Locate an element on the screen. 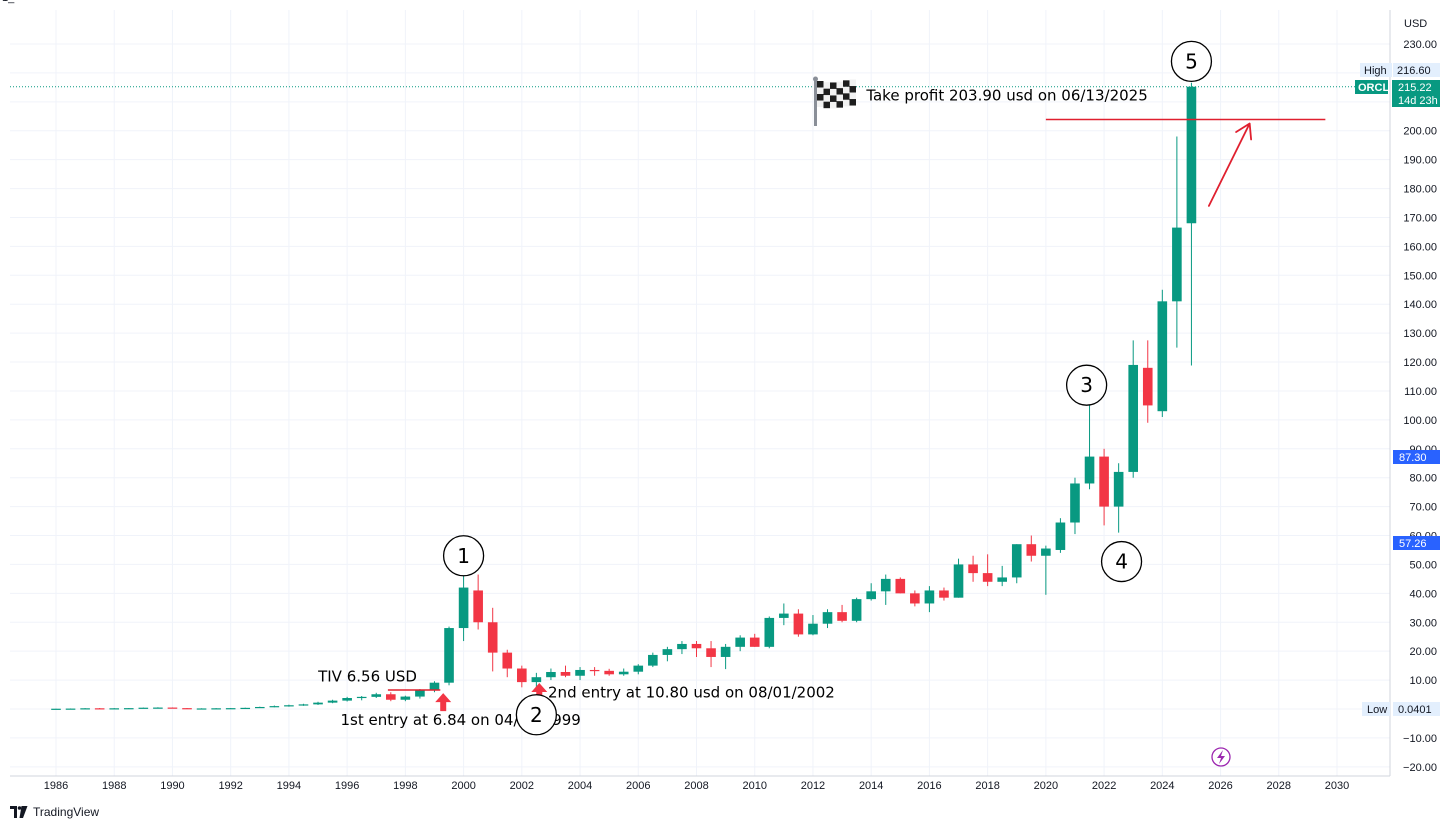 The height and width of the screenshot is (822, 1456). wave-number: 4 is located at coordinates (1121, 562).